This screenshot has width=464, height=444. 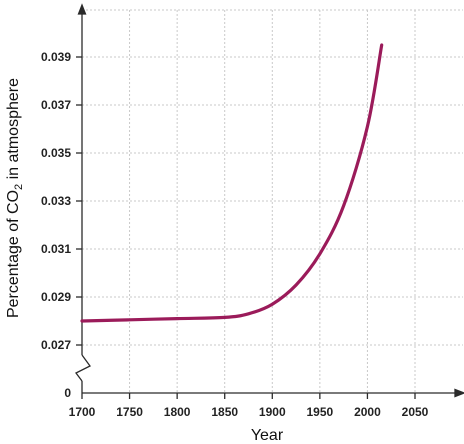 I want to click on y-zero-label: 0, so click(x=67, y=393).